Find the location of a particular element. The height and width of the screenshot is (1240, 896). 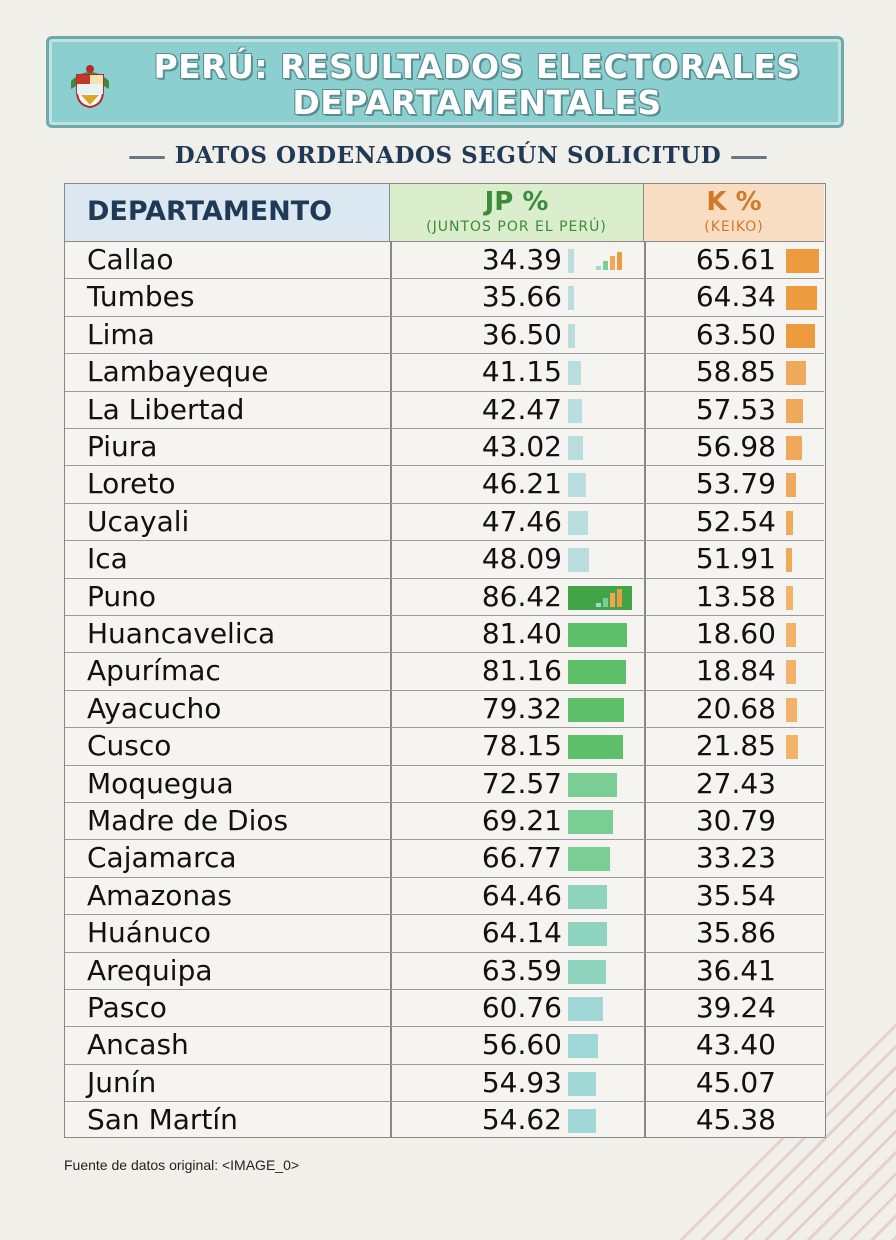

header-jp-label: JP % is located at coordinates (516, 202).